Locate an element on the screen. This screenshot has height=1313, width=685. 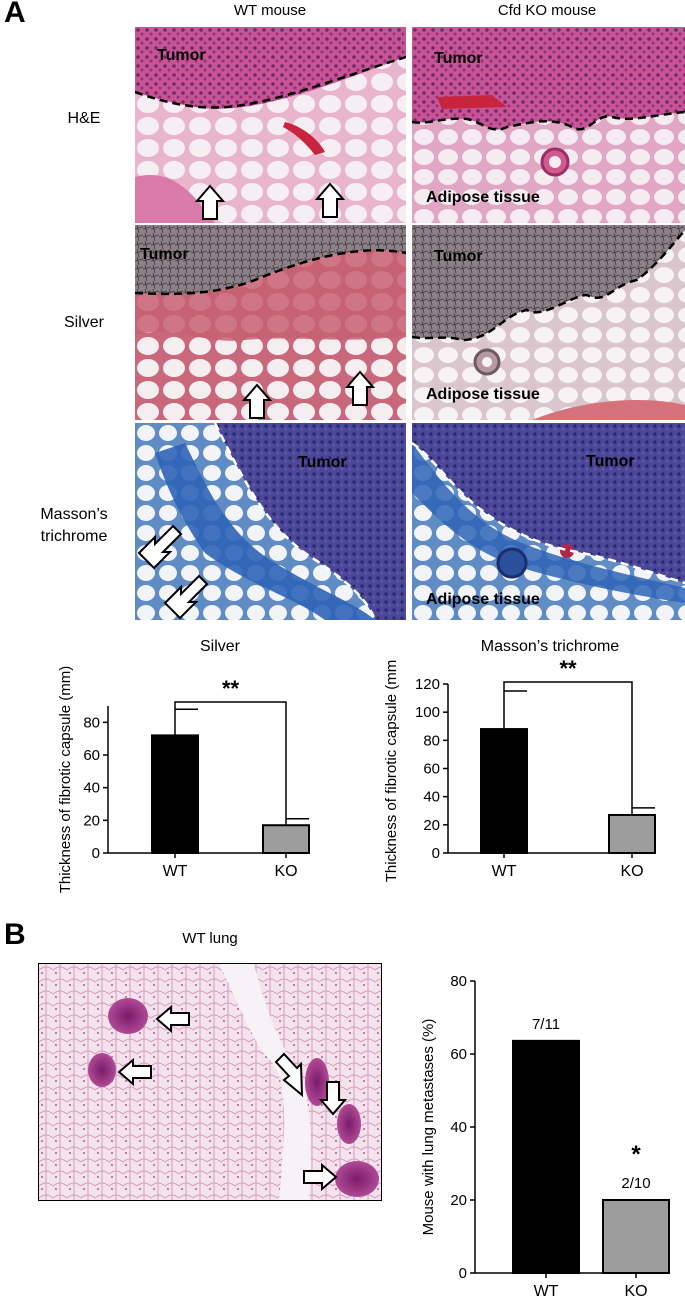
silver-chart-significance-stars: ** is located at coordinates (231, 688).